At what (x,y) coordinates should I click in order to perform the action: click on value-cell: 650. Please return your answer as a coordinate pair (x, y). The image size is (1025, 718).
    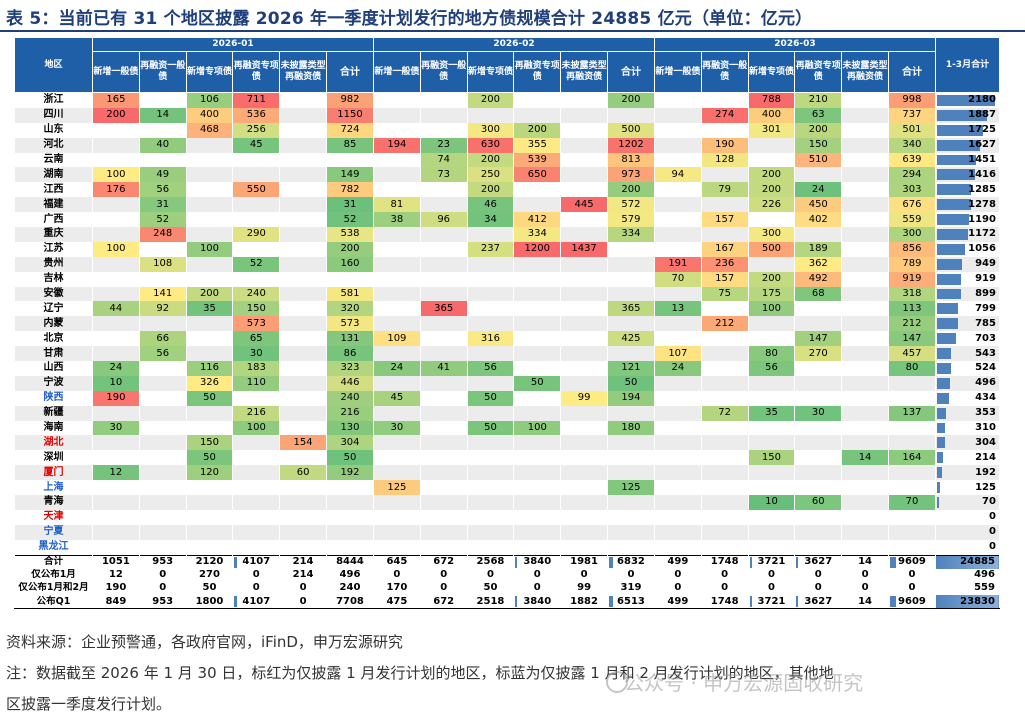
    Looking at the image, I should click on (537, 175).